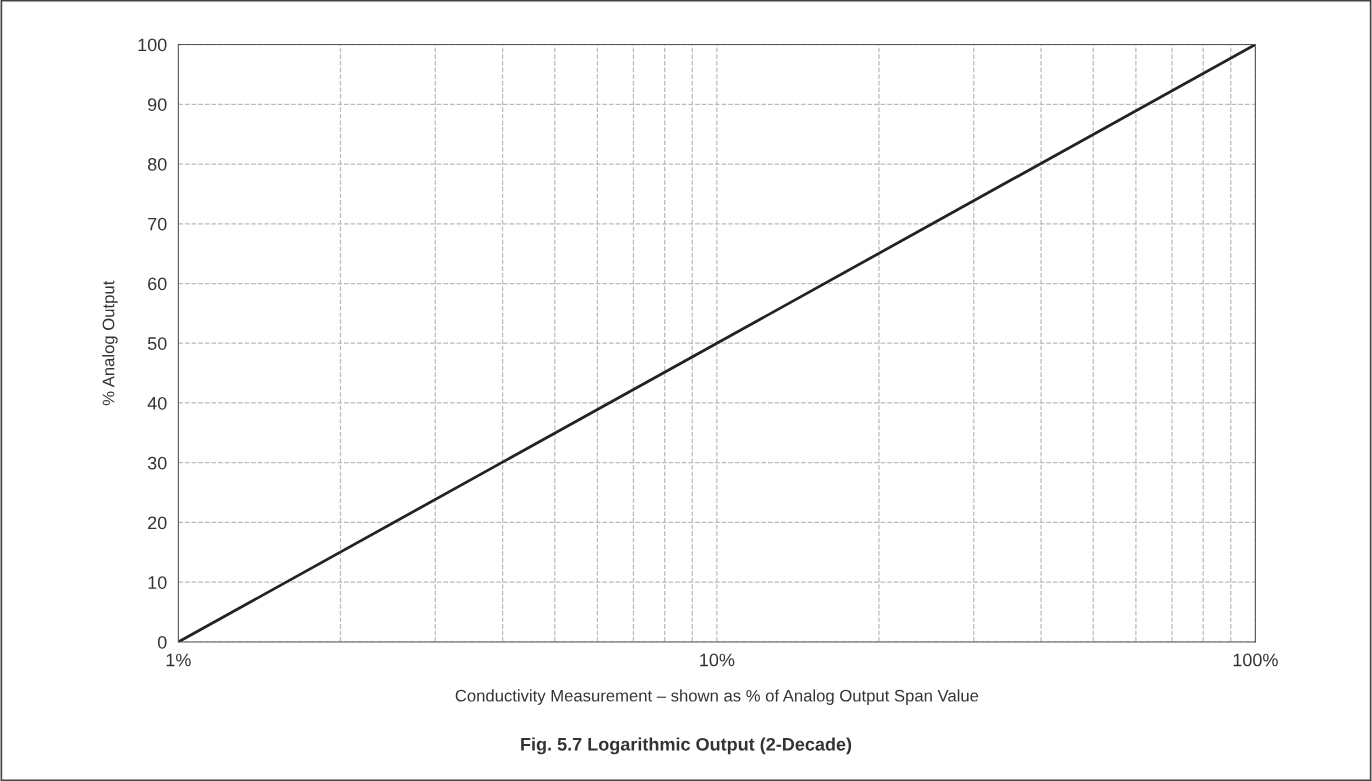 Image resolution: width=1372 pixels, height=781 pixels. Describe the element at coordinates (157, 523) in the screenshot. I see `y-tick-label: 20` at that location.